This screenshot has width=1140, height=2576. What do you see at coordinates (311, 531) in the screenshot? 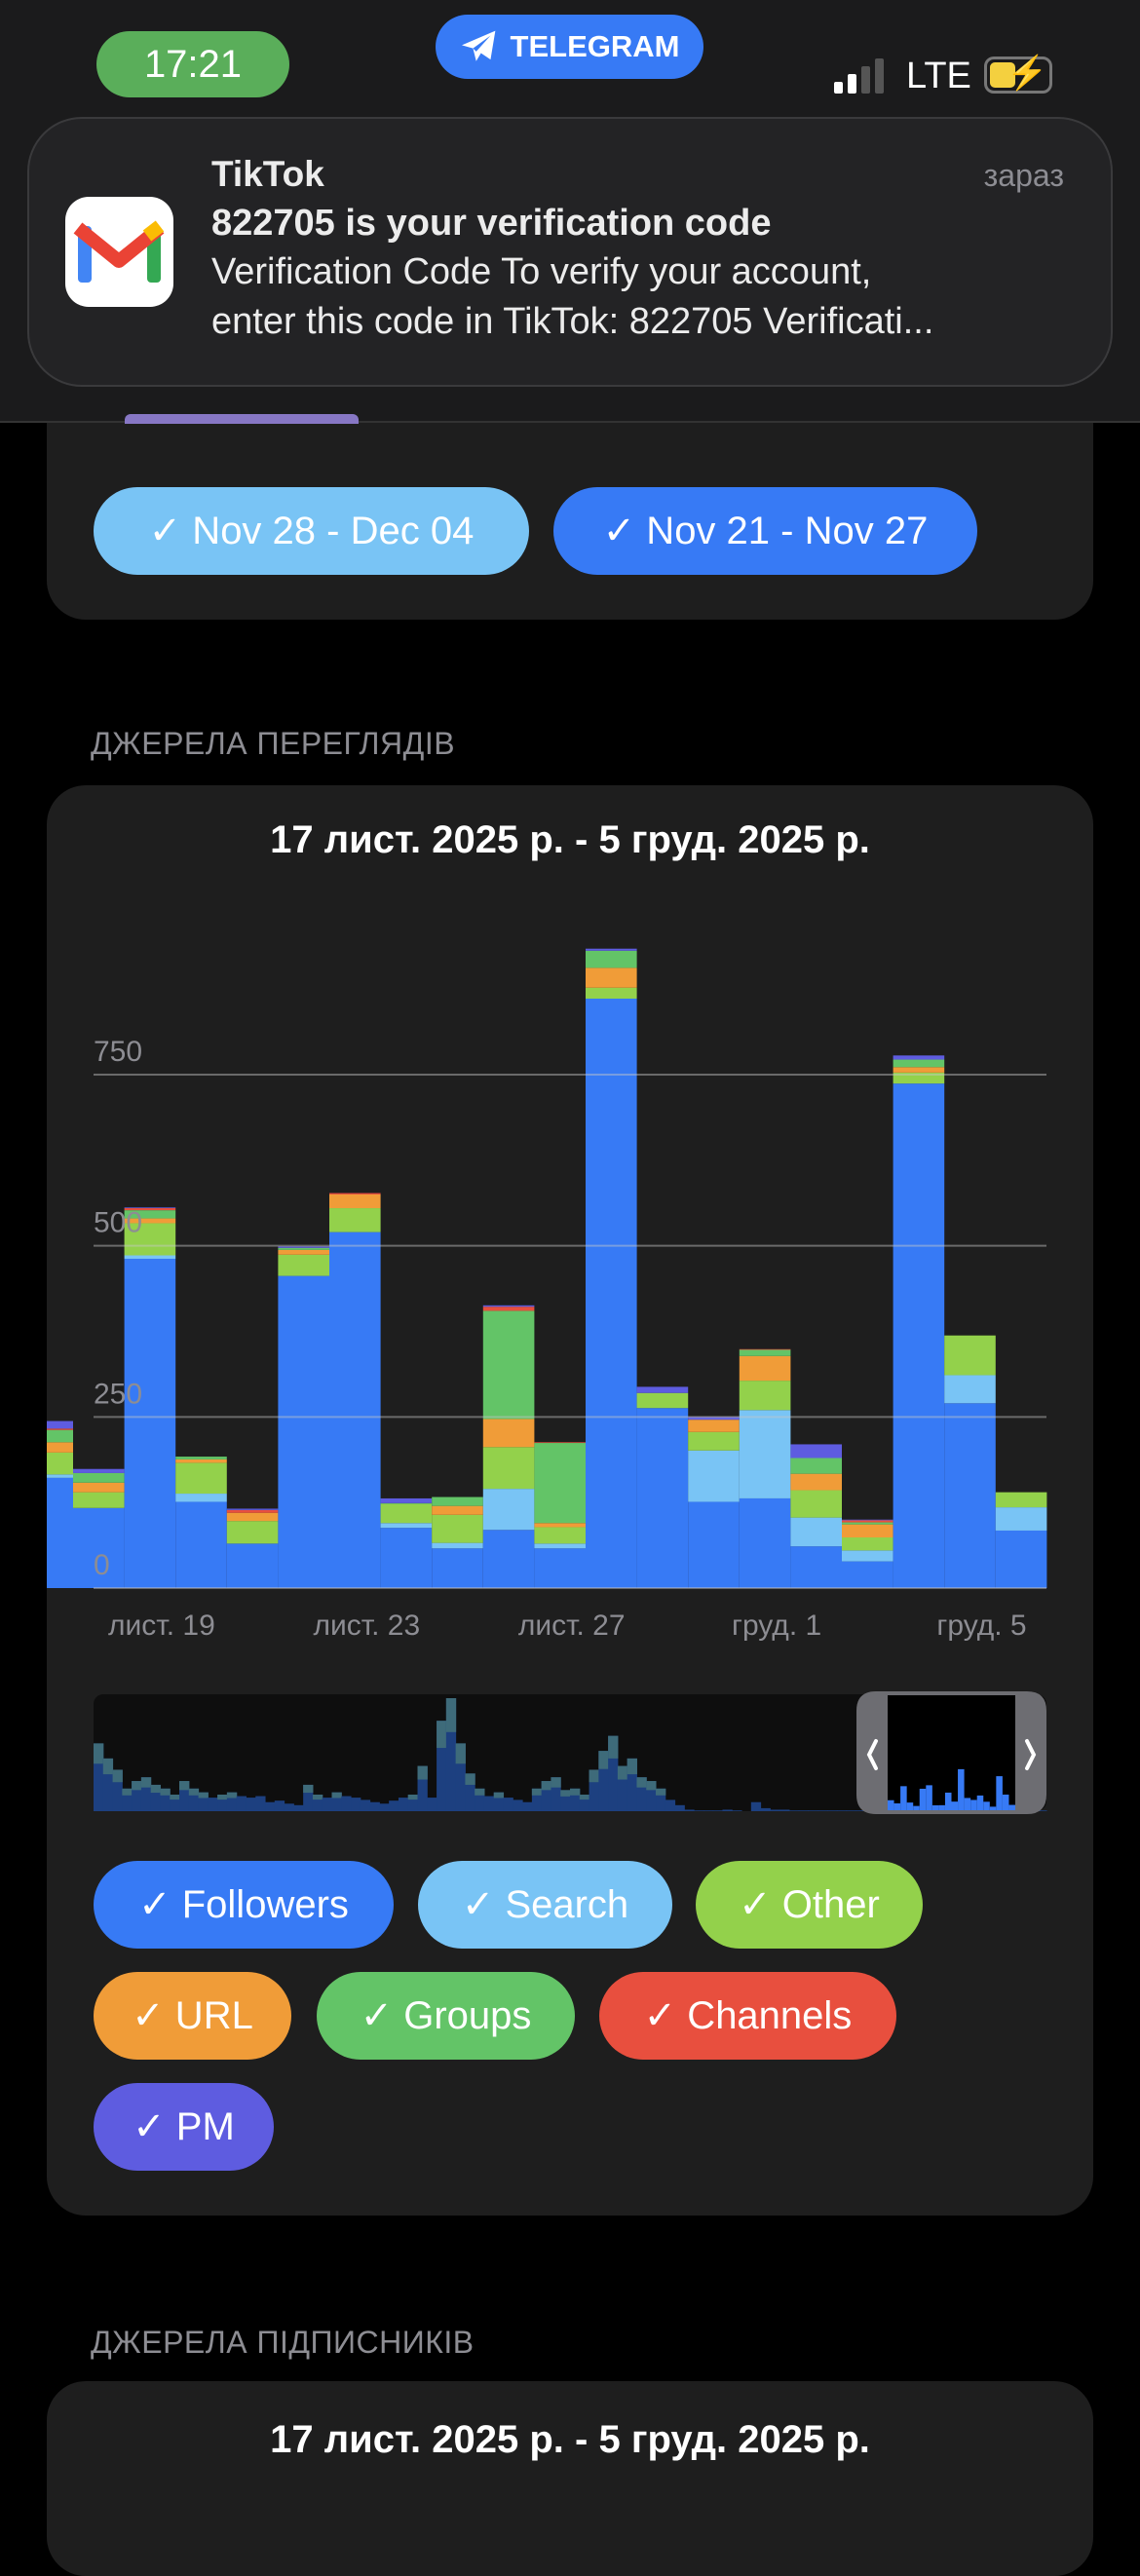
I see `compare-chip-nov28-dec04: ✓ Nov 28 - Dec 04` at bounding box center [311, 531].